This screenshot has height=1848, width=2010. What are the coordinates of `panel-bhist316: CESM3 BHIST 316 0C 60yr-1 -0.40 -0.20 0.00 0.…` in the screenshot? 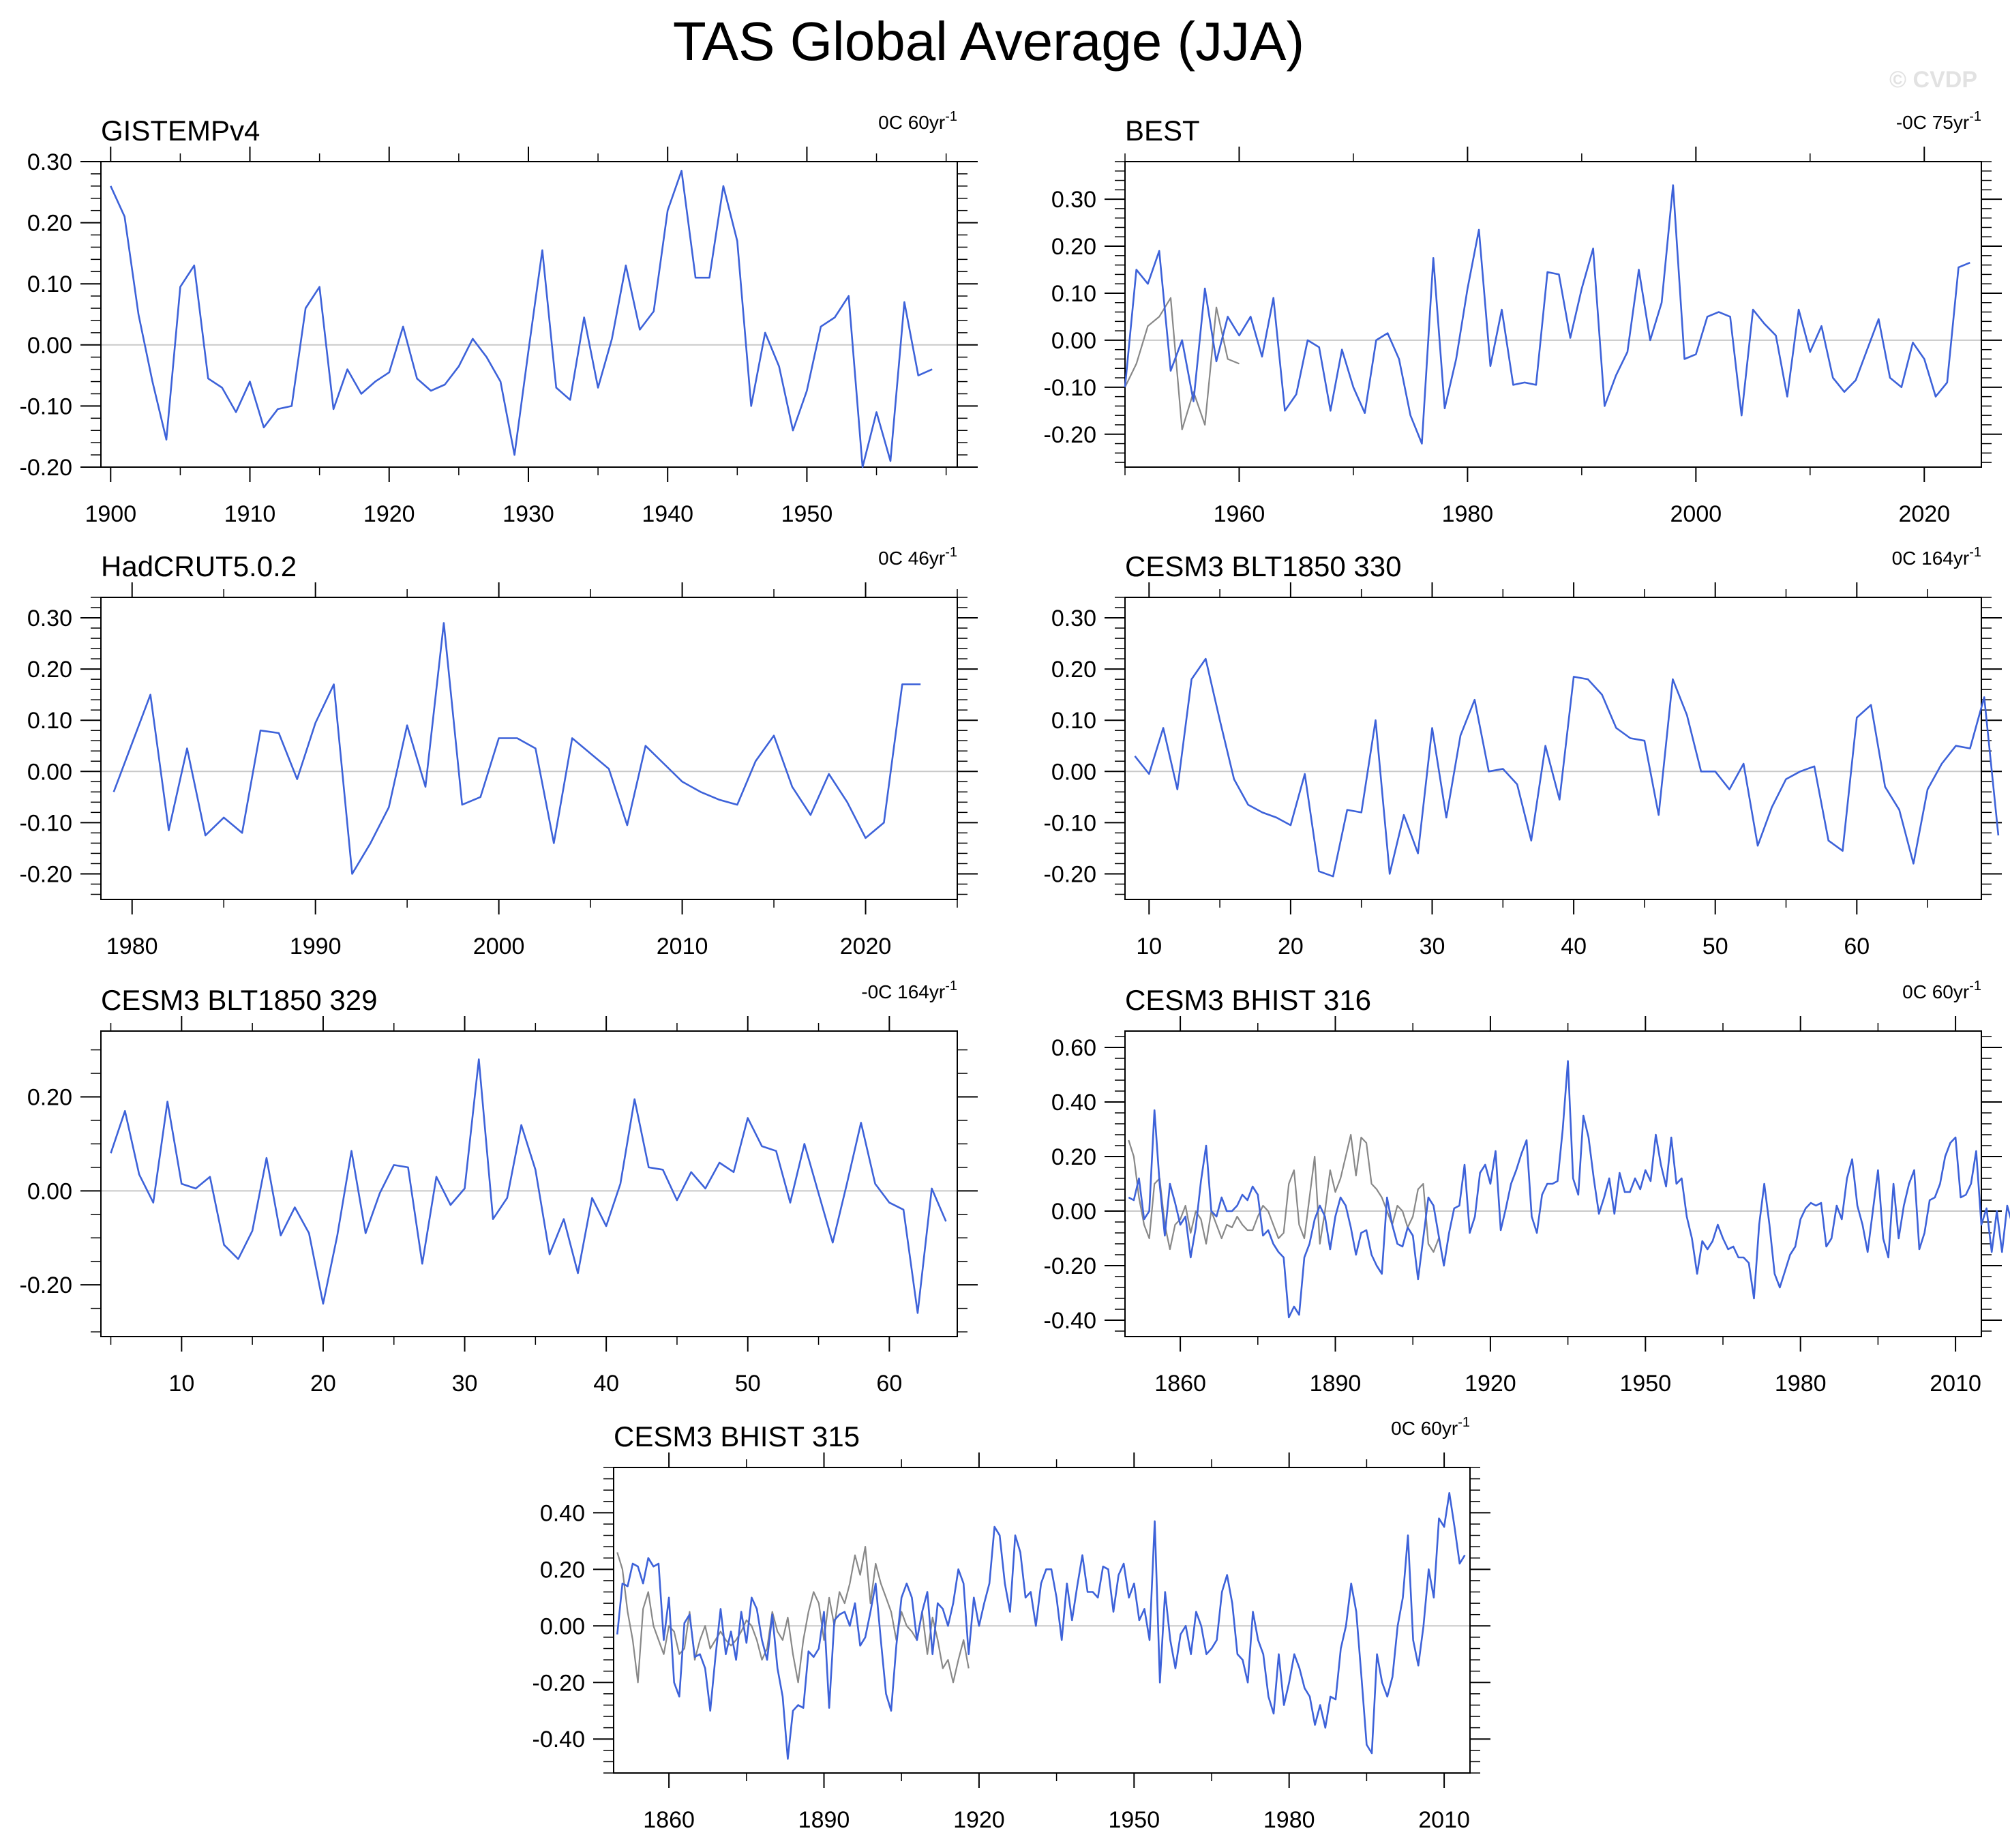 It's located at (1527, 1188).